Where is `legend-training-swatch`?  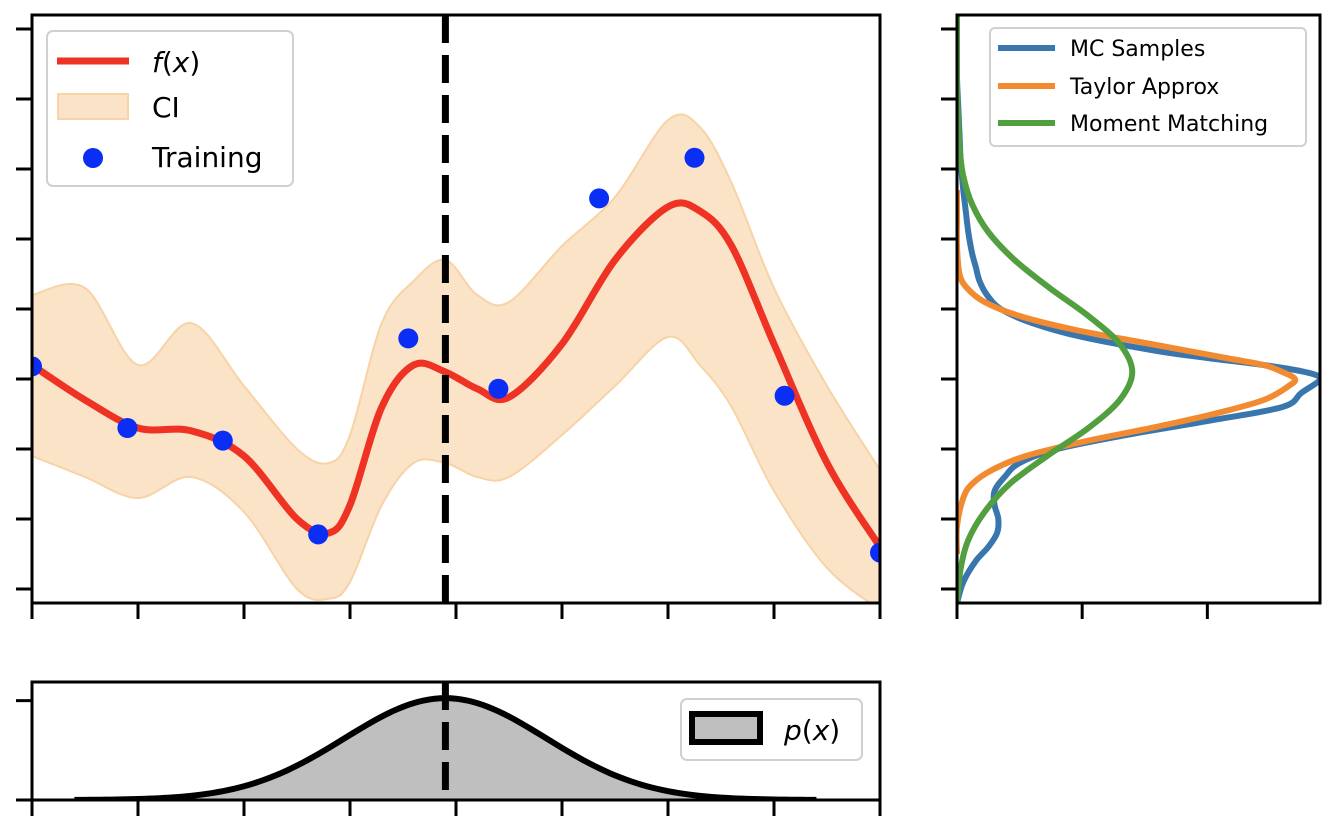 legend-training-swatch is located at coordinates (93, 158).